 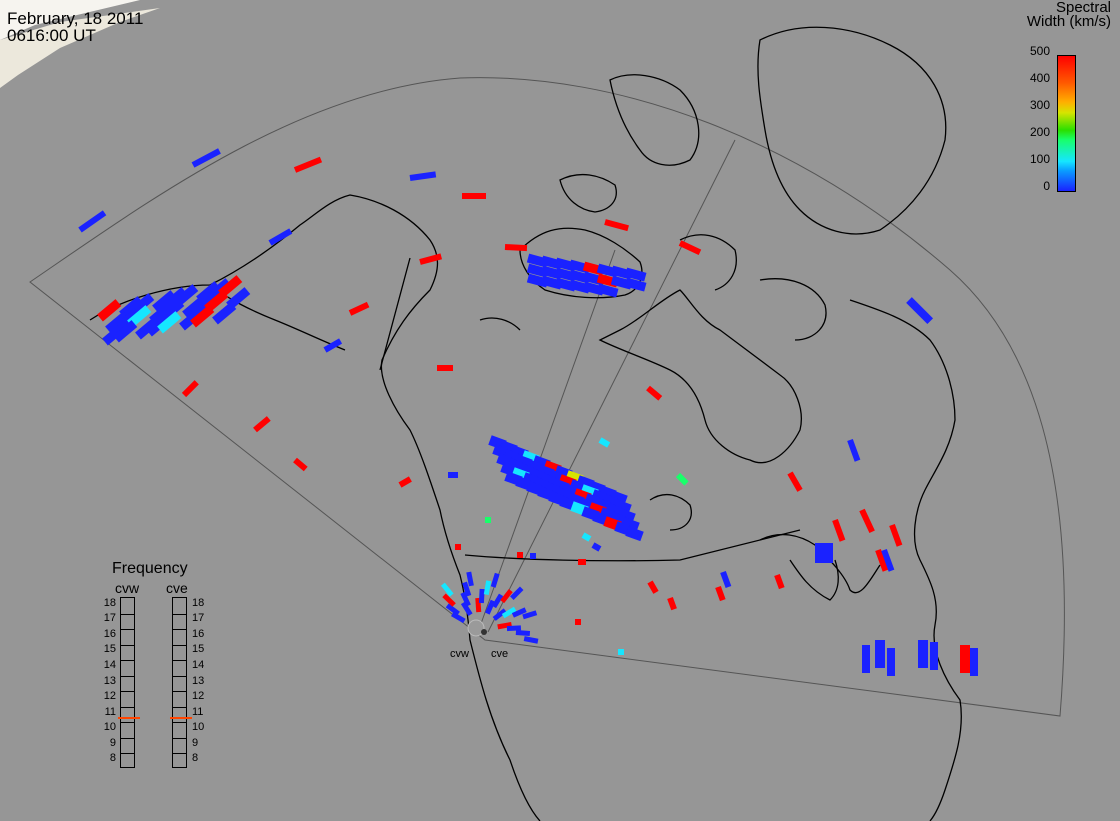 I want to click on colorbar-tick: 300, so click(x=1039, y=105).